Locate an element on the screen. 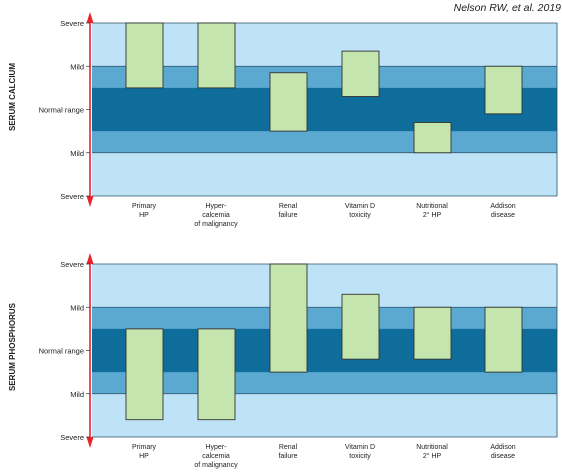 This screenshot has width=562, height=473. y-axis-label: SERUM CALCIUM is located at coordinates (12, 97).